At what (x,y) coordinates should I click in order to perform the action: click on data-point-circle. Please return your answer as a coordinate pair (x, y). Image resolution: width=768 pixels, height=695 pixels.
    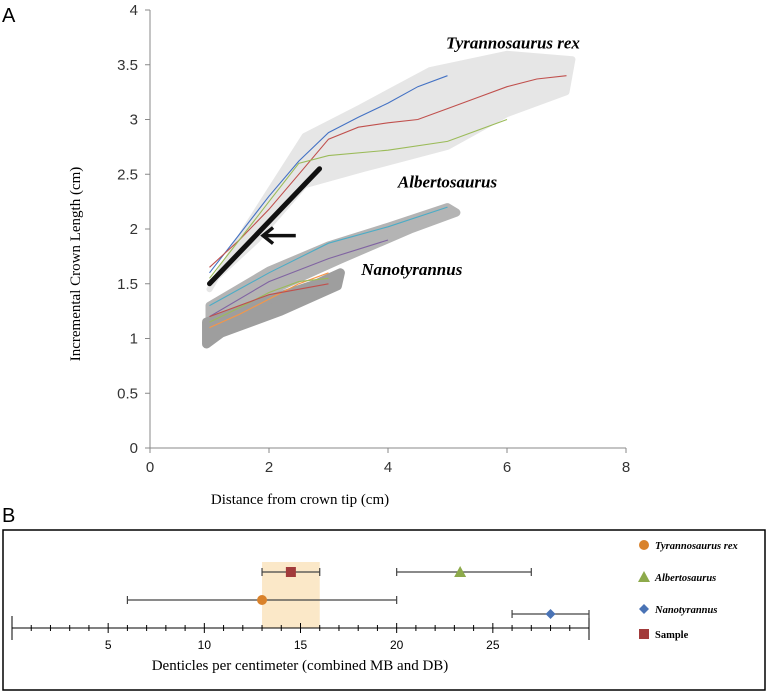
    Looking at the image, I should click on (262, 600).